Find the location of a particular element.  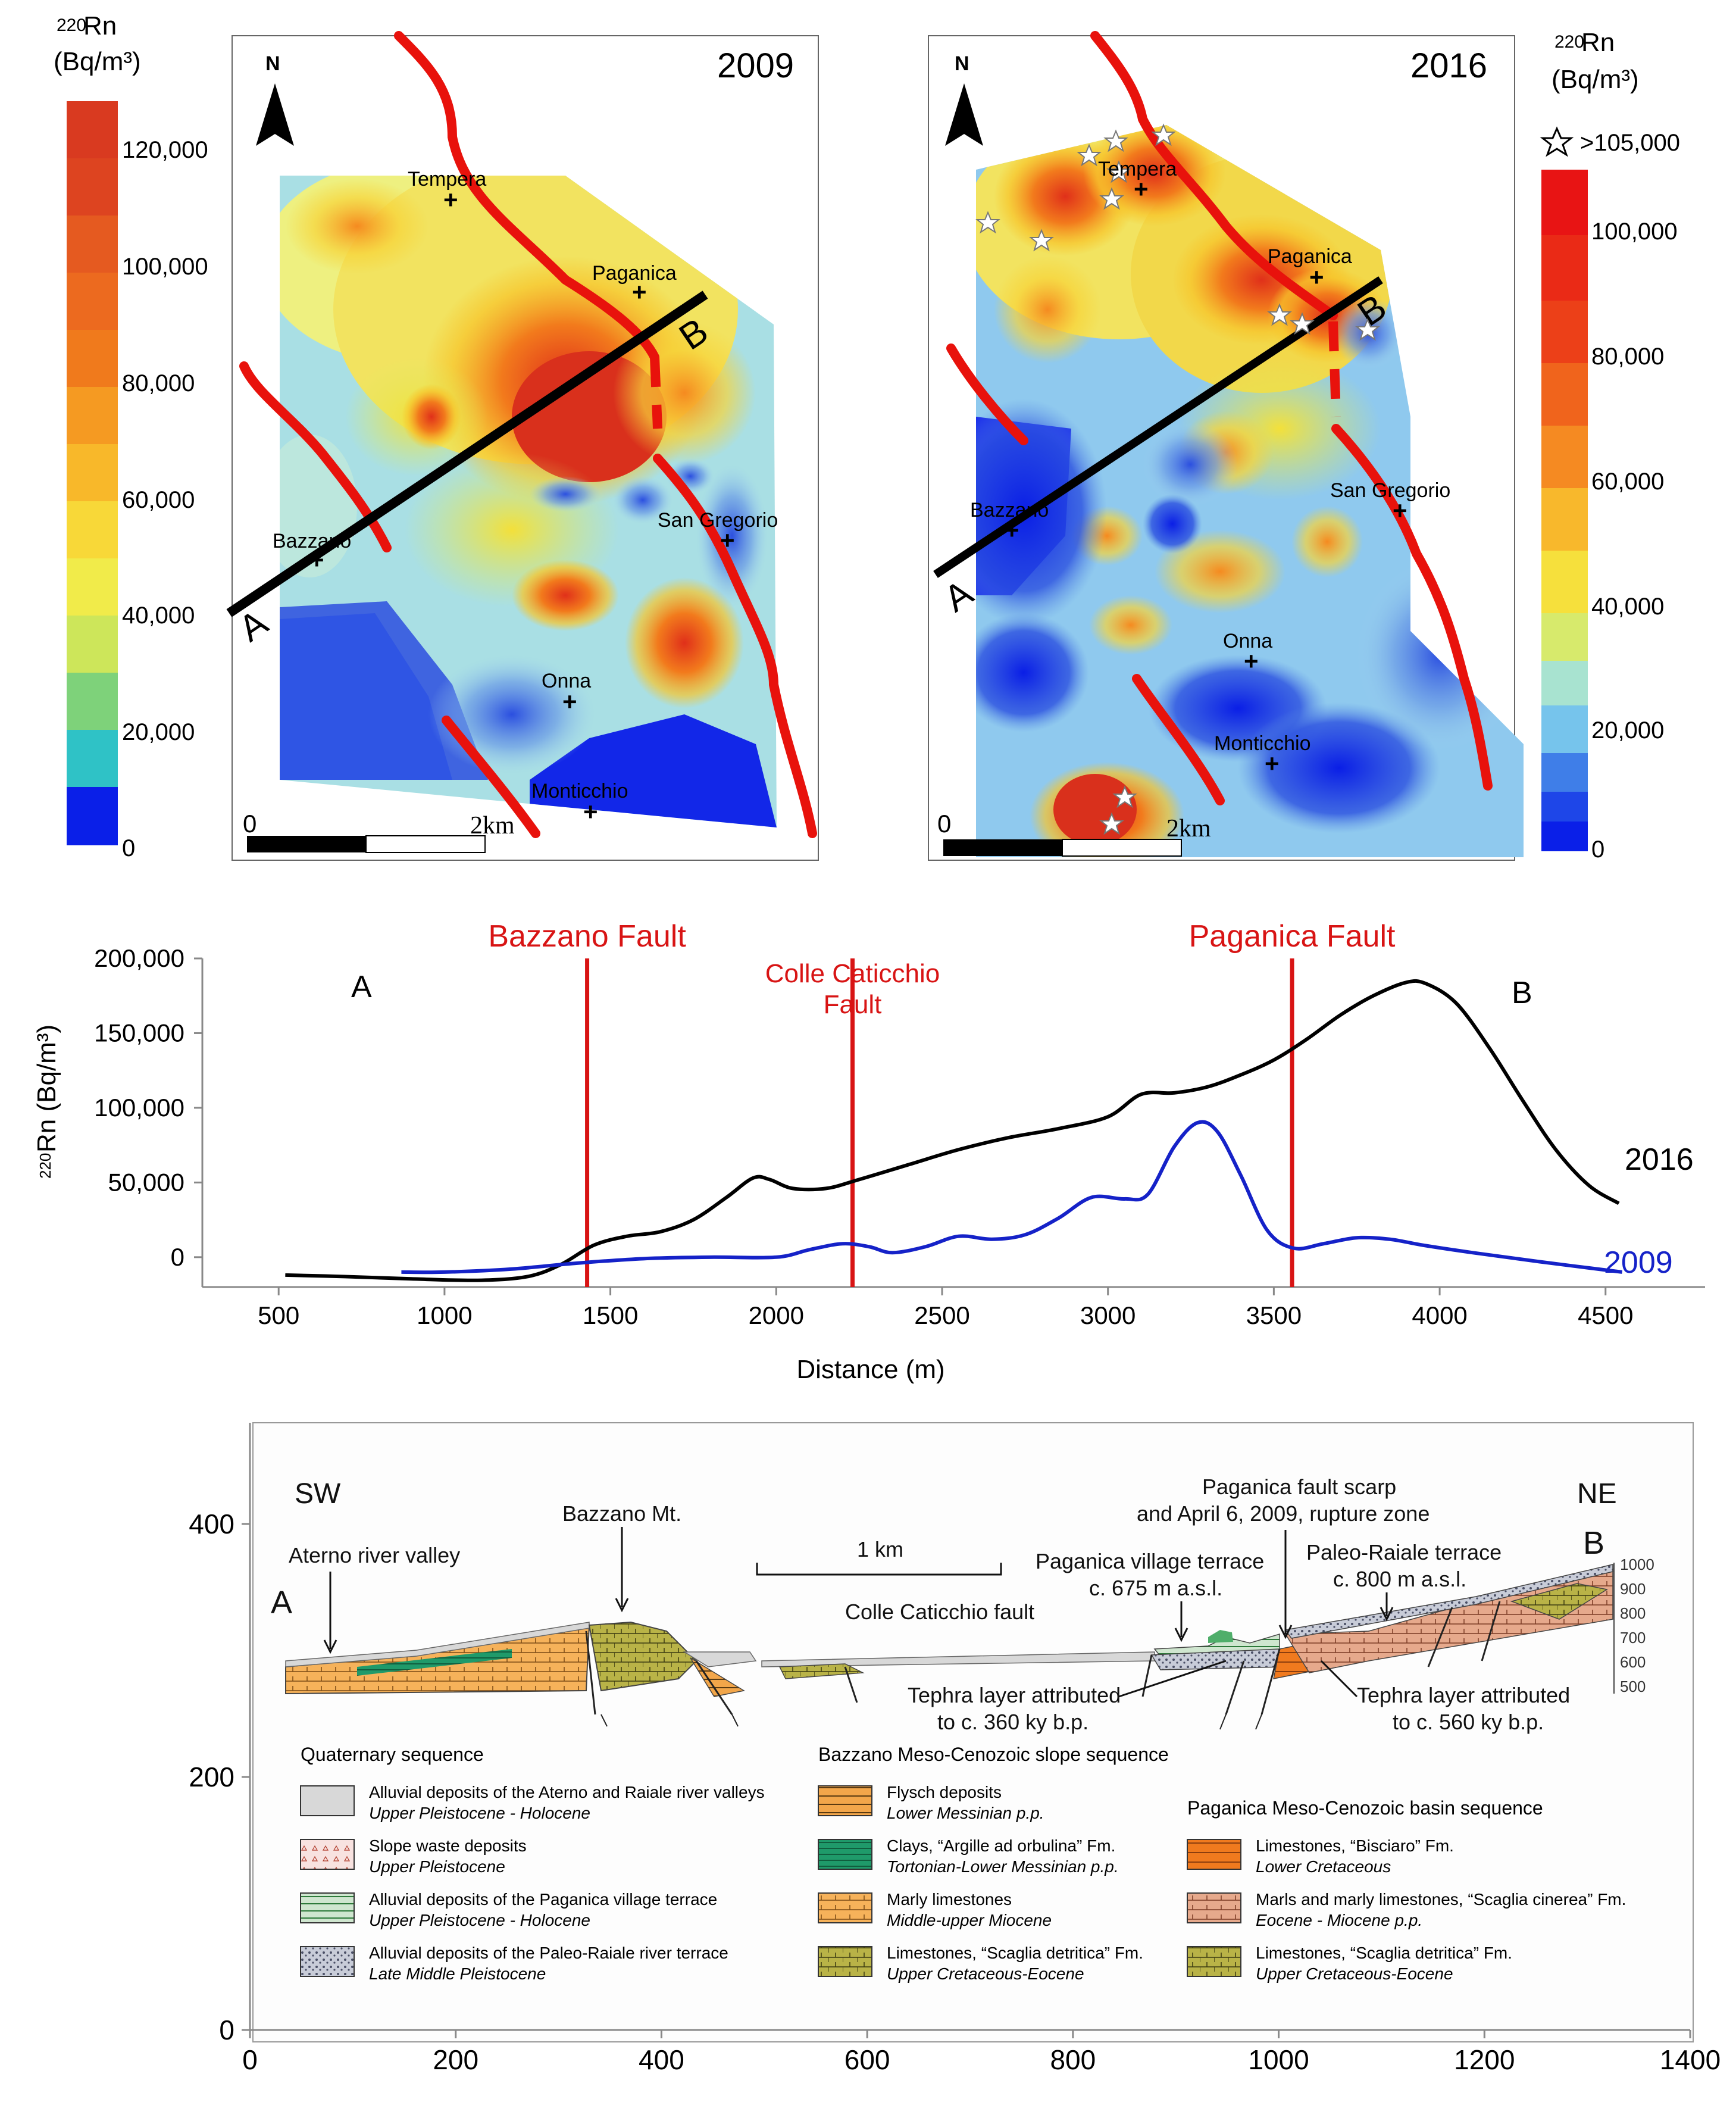

label-tephra-360-2: to c. 360 ky b.p. is located at coordinates (1012, 1722).